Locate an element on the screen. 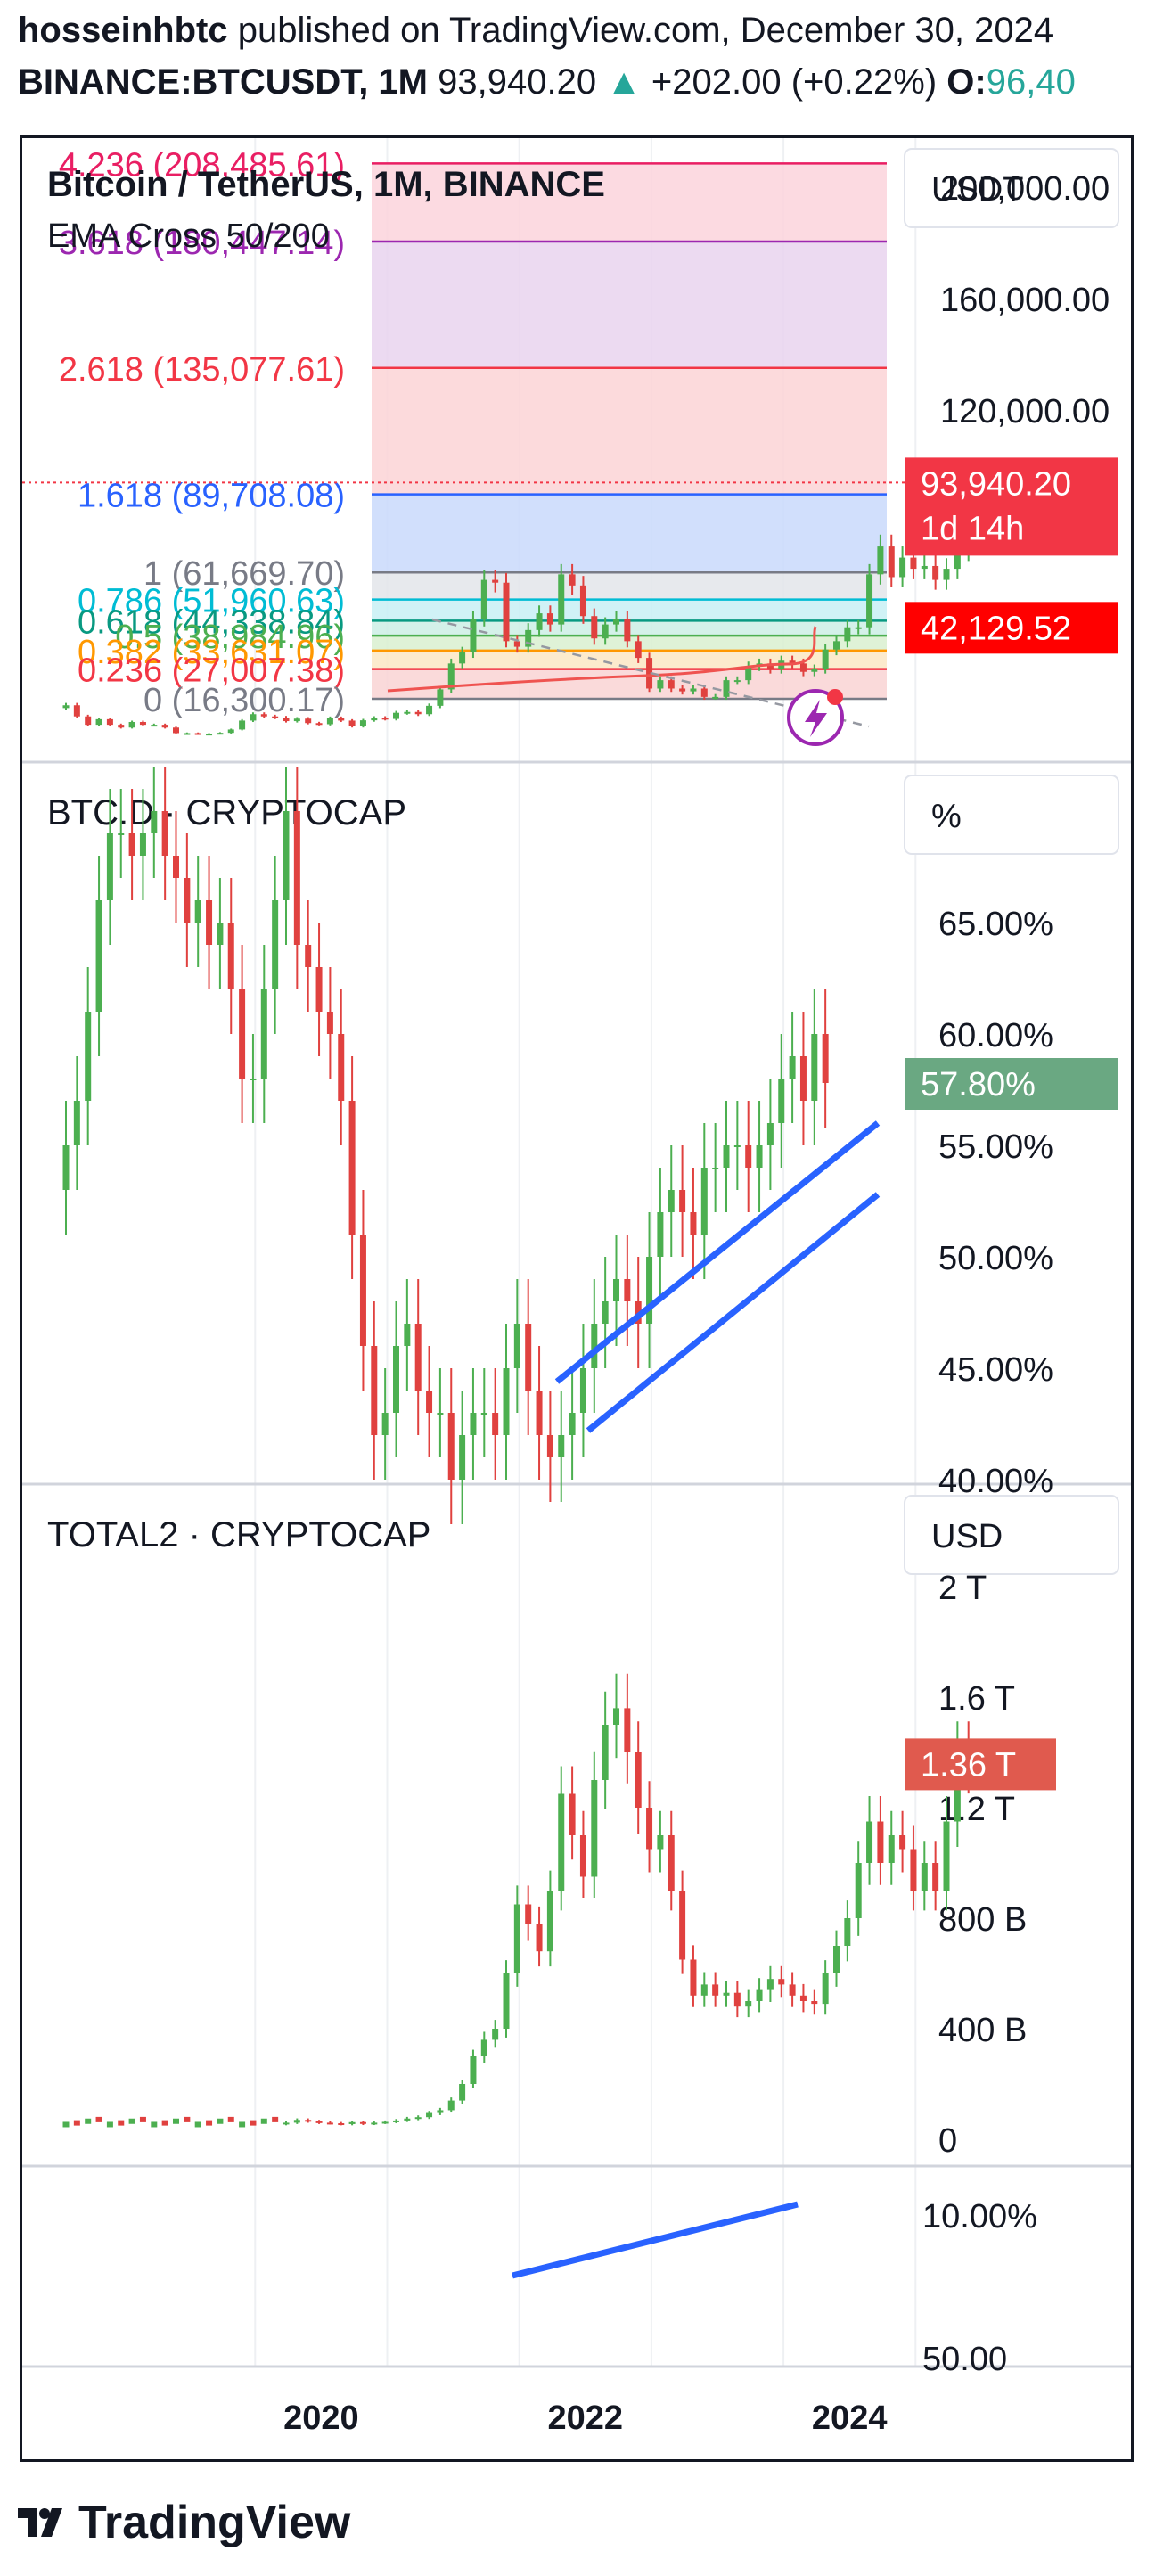 This screenshot has width=1155, height=2576. last-price-label-bg is located at coordinates (1011, 506).